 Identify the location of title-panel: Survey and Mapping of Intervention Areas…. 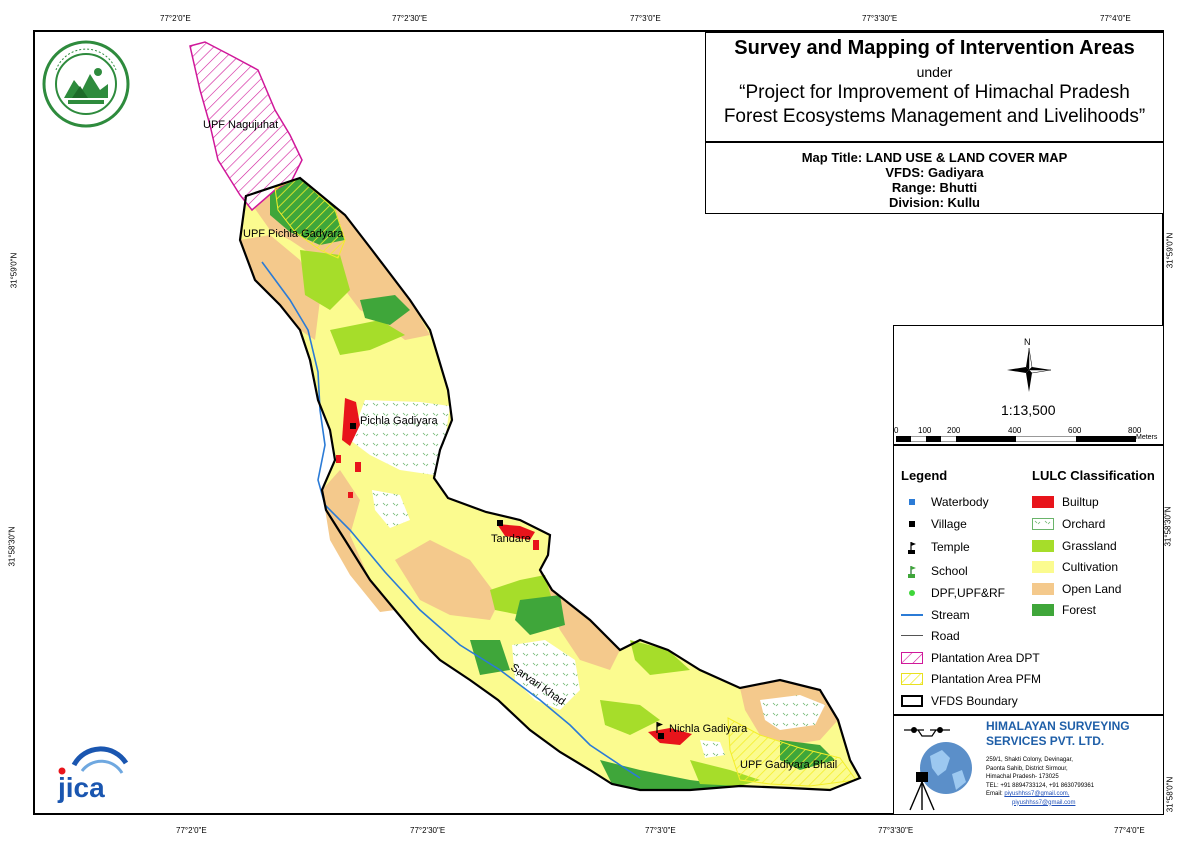
(934, 87).